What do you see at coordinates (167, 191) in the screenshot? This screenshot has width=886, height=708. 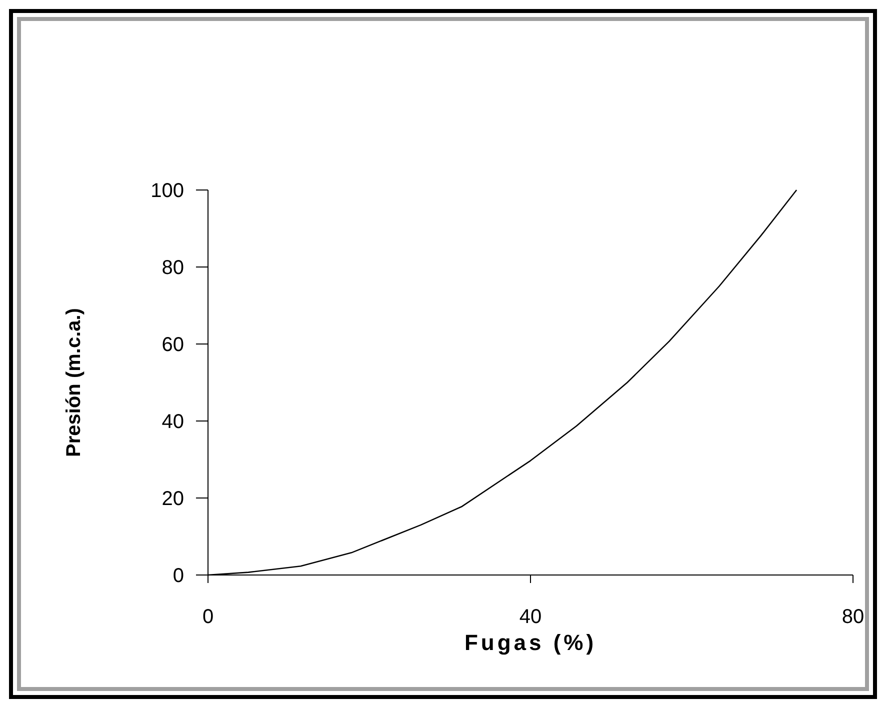 I see `y-tick-label: 100` at bounding box center [167, 191].